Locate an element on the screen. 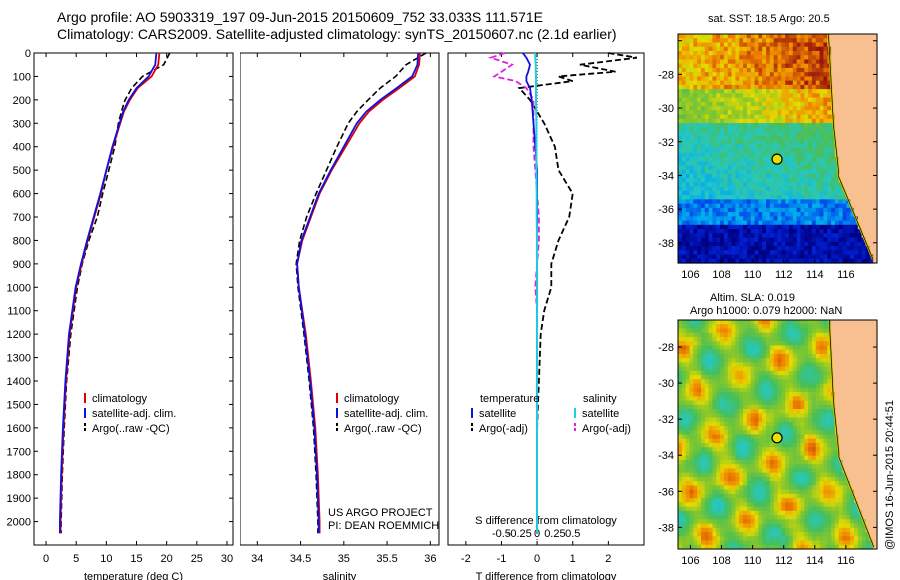  y-tick-label: 1800 is located at coordinates (19, 476).